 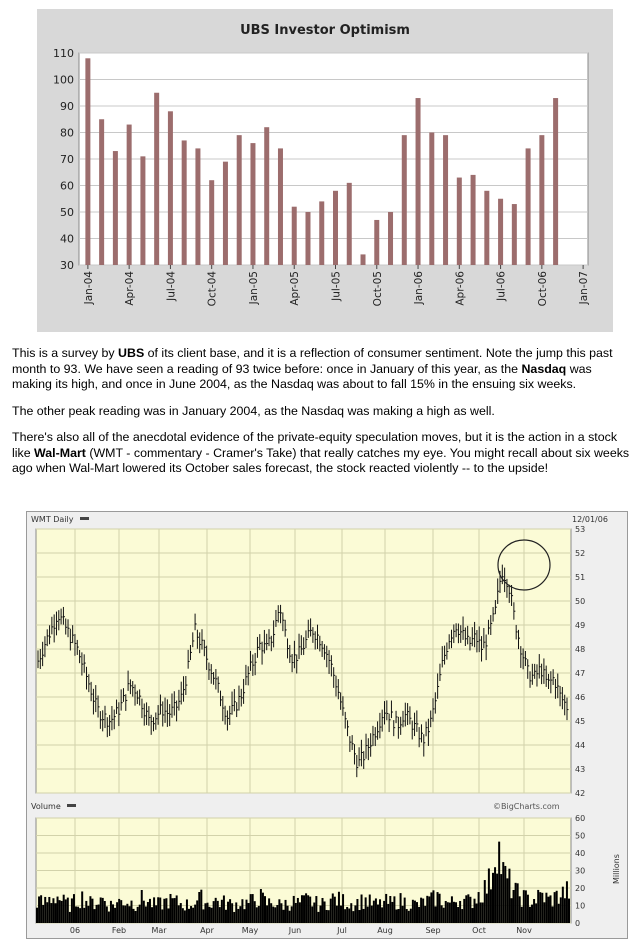 I want to click on price-tick-label: 47, so click(x=580, y=673).